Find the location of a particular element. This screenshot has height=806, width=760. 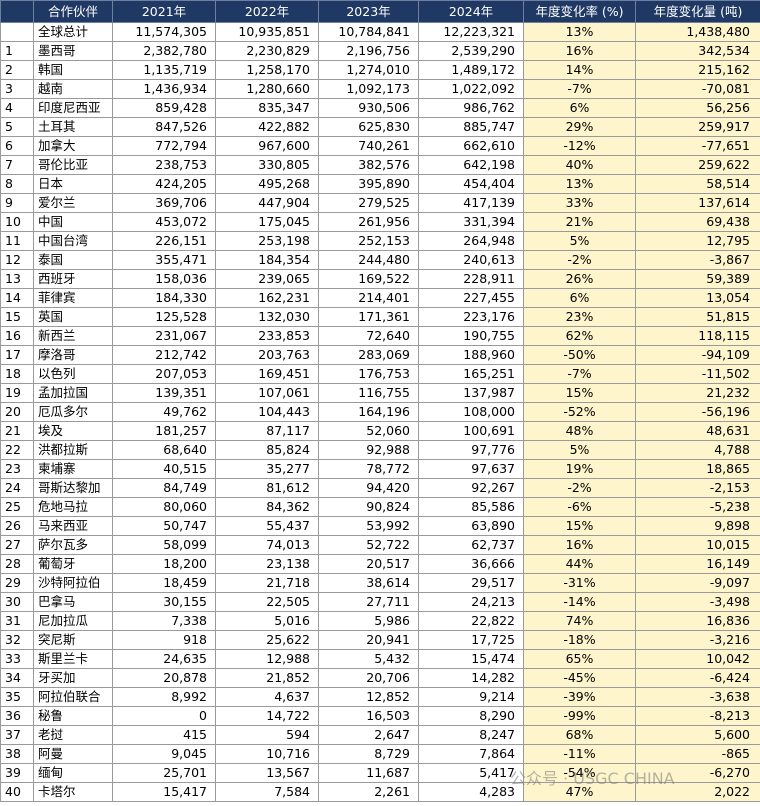

cell: 35,277 is located at coordinates (267, 469).